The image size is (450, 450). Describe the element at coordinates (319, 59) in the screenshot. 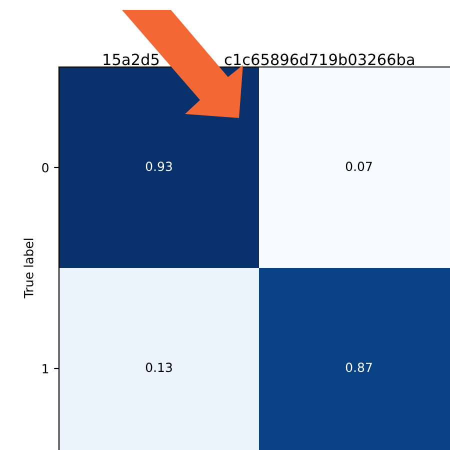

I see `text: c1c65896d719b03266ba` at that location.